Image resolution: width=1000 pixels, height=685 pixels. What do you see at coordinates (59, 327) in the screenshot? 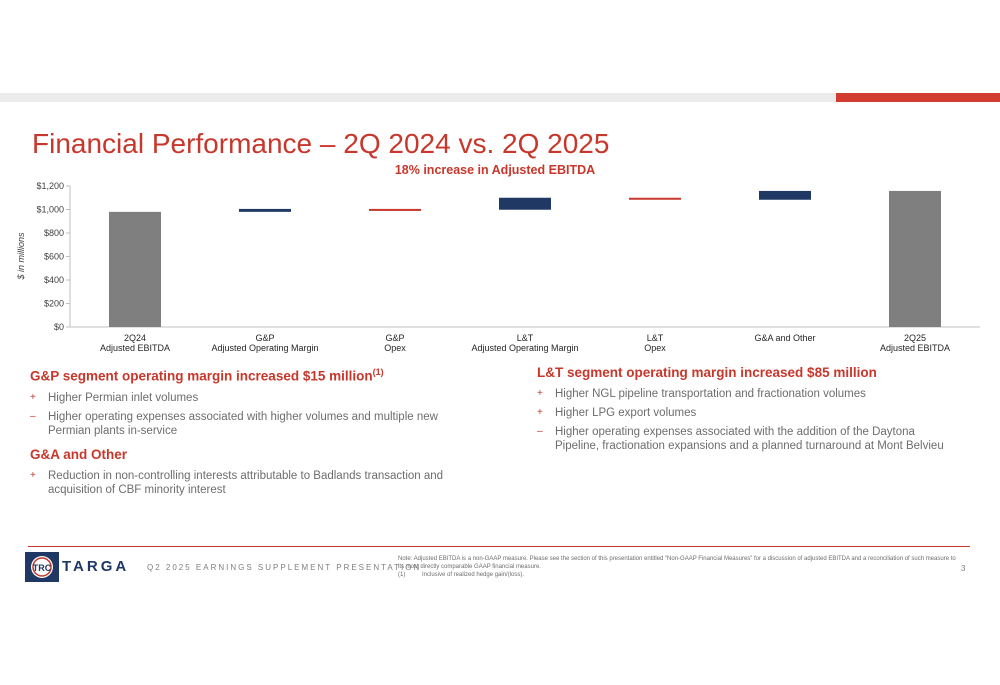
I see `y-tick-label: $0` at bounding box center [59, 327].